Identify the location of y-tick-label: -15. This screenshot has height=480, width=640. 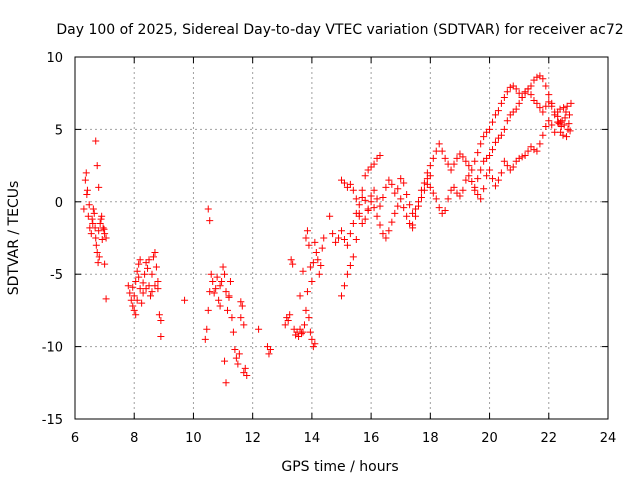
(52, 420).